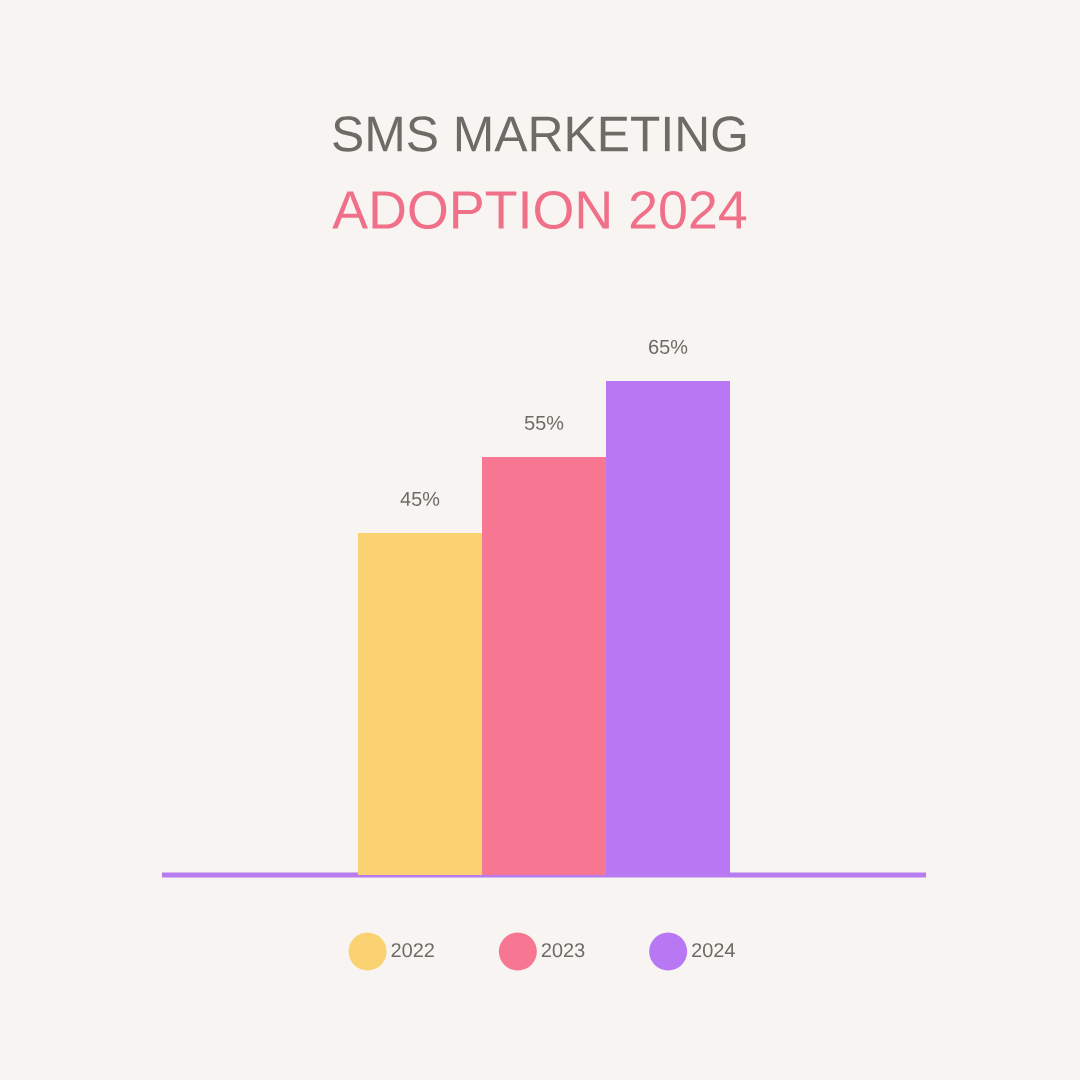 Image resolution: width=1080 pixels, height=1080 pixels. Describe the element at coordinates (539, 134) in the screenshot. I see `chart-title: SMS MARKETING` at that location.